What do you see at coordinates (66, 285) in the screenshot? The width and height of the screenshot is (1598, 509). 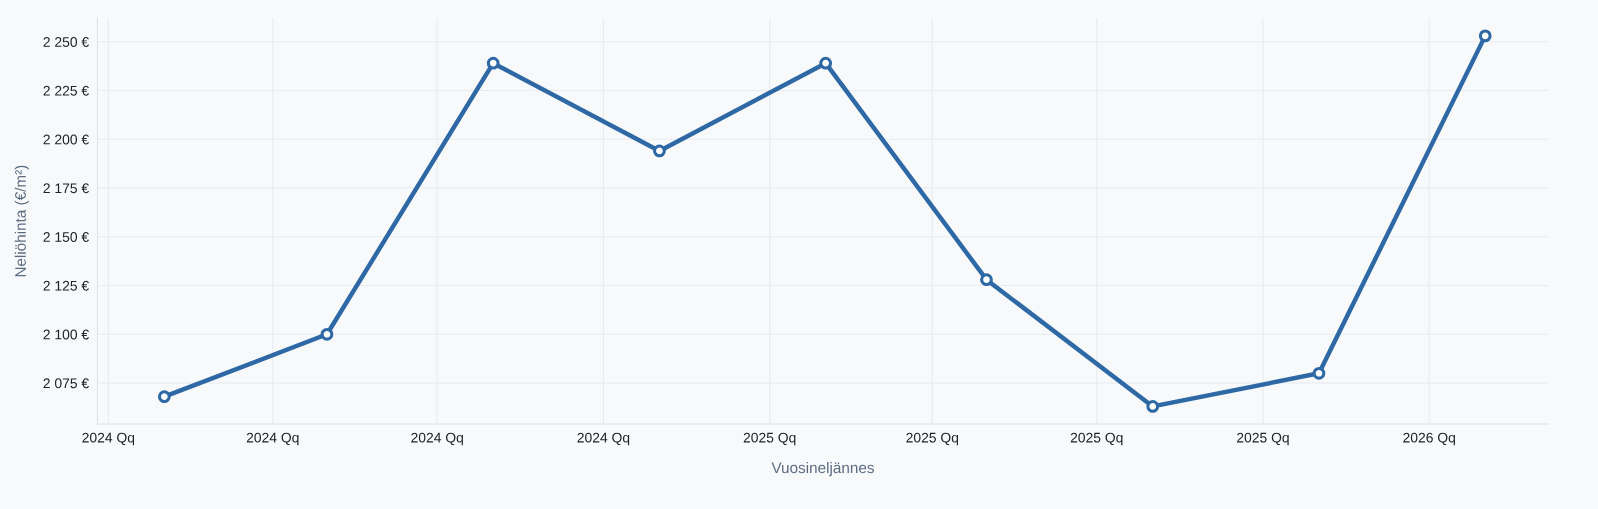 I see `y-tick-label: 2 125 €` at bounding box center [66, 285].